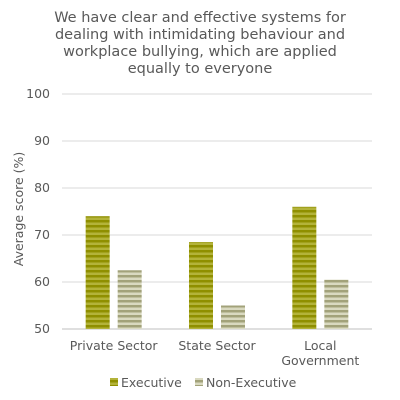  Describe the element at coordinates (42, 328) in the screenshot. I see `y-tick-label: 50` at that location.